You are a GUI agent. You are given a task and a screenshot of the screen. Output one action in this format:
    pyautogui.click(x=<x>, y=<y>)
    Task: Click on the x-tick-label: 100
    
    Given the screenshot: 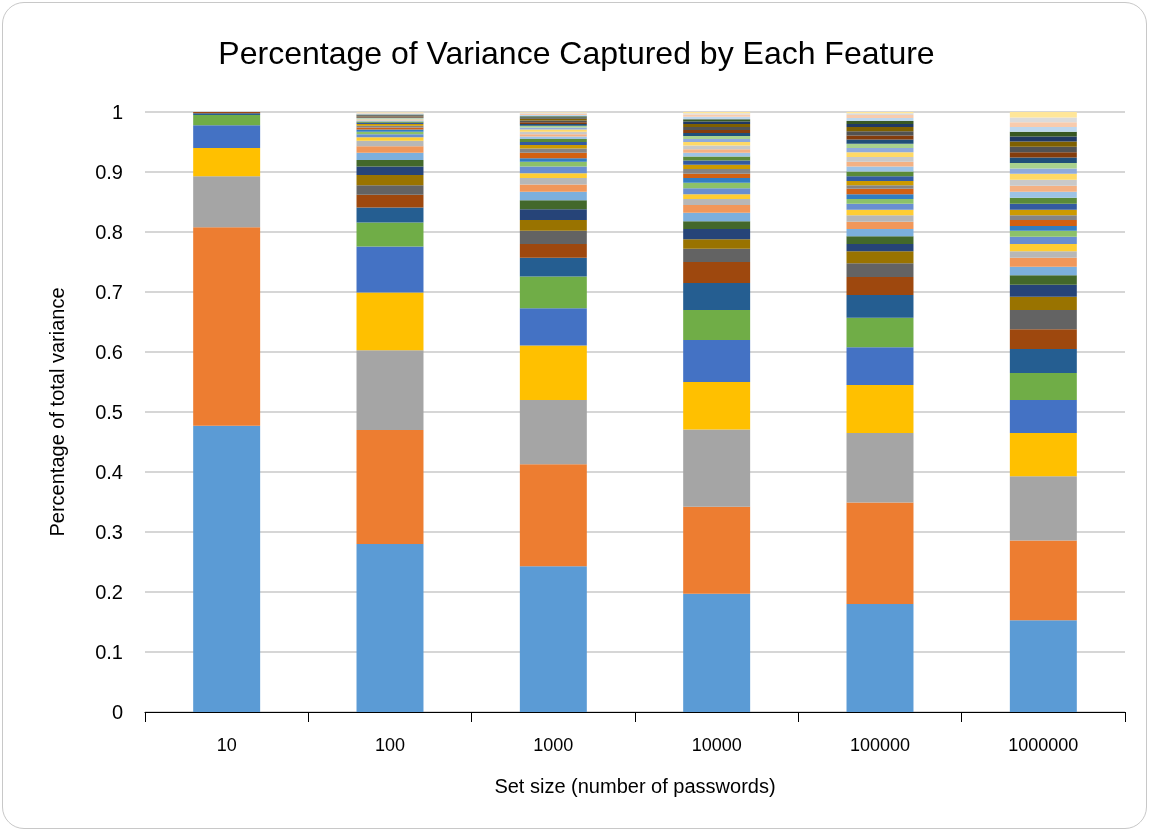 What is the action you would take?
    pyautogui.click(x=390, y=745)
    